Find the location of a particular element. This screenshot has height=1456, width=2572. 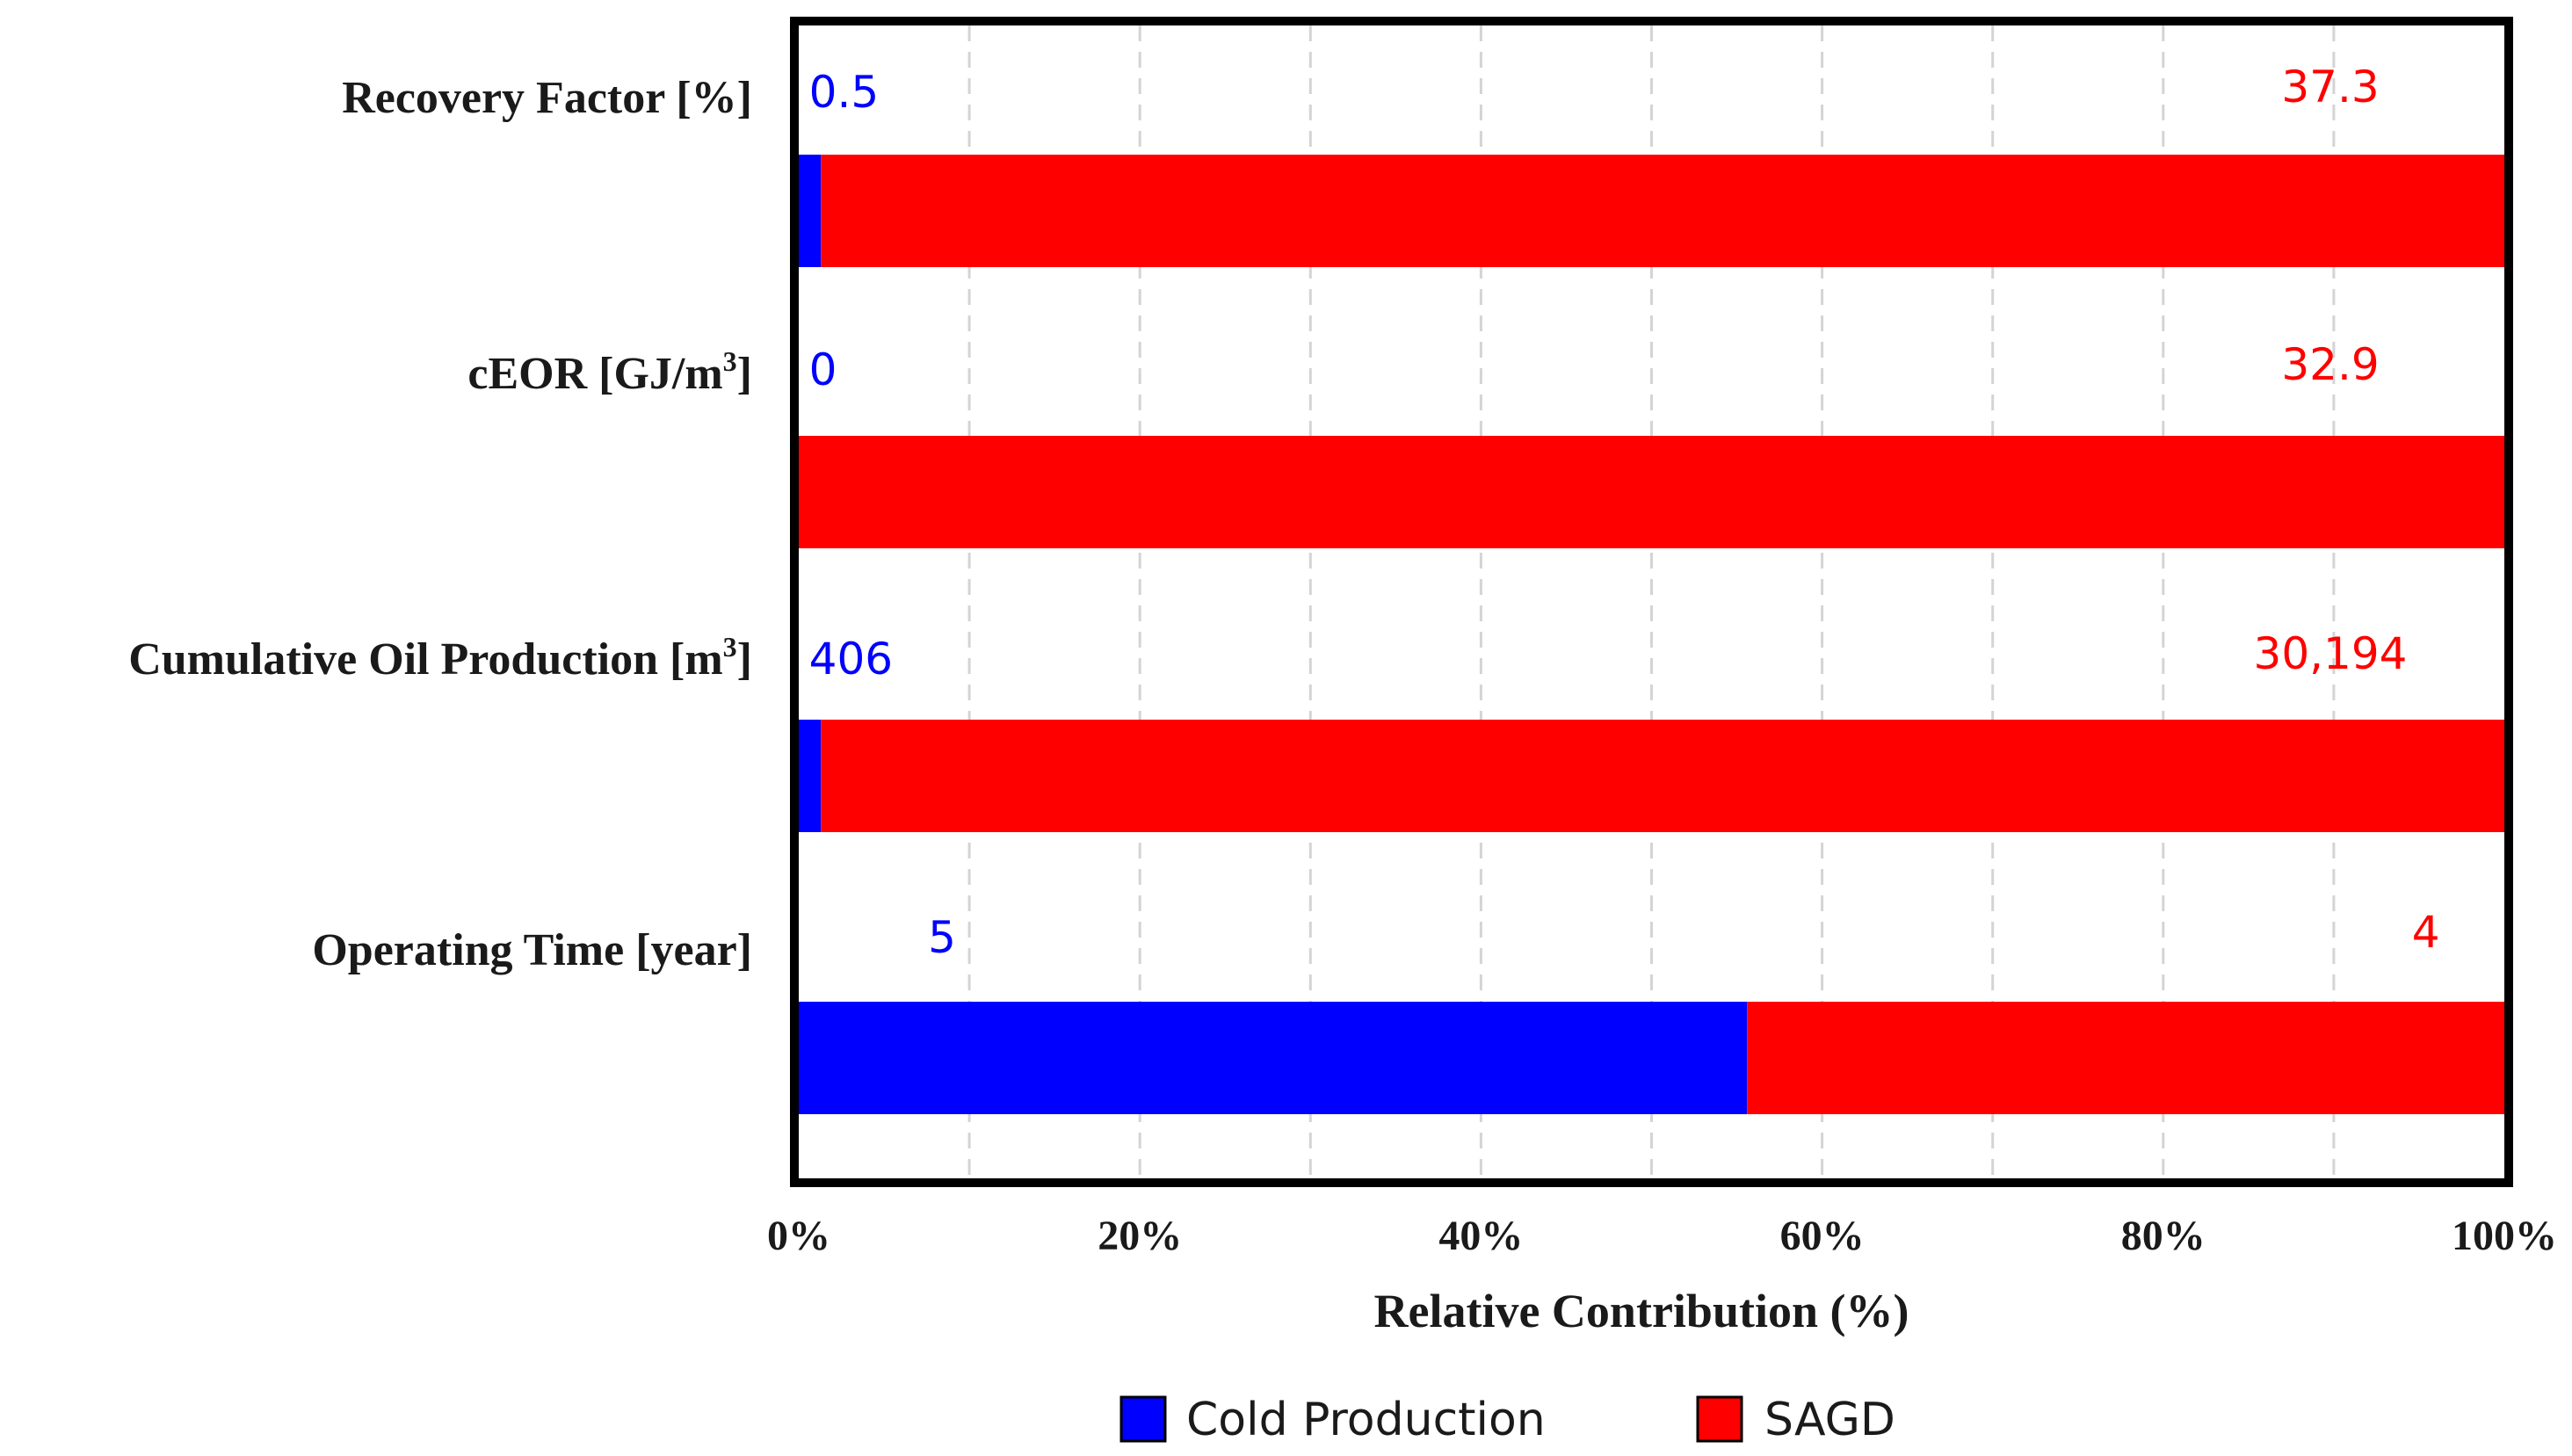

x-tick-labels: 0% 20% 40% 60% 80% 100% is located at coordinates (1662, 1236).